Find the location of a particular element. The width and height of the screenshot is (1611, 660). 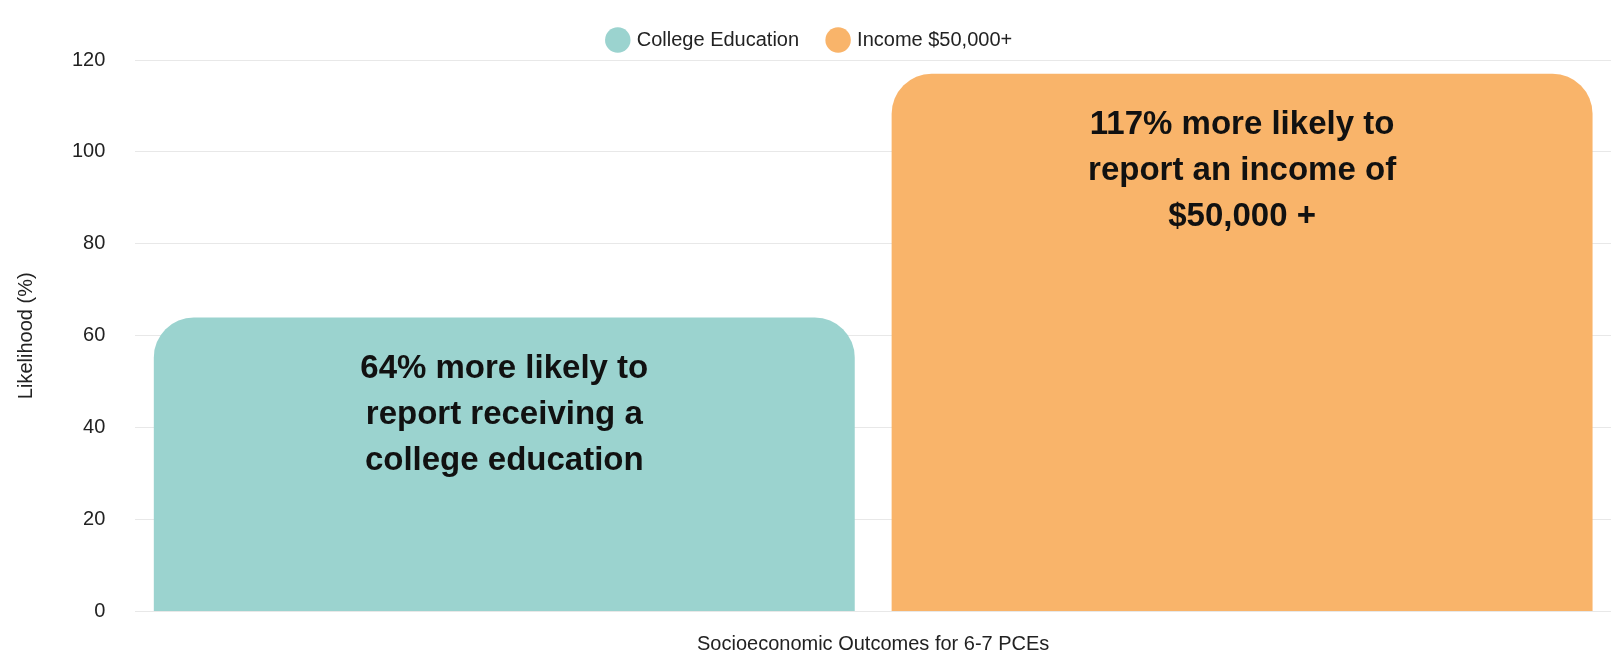

y-tick-label: 40 is located at coordinates (94, 426).